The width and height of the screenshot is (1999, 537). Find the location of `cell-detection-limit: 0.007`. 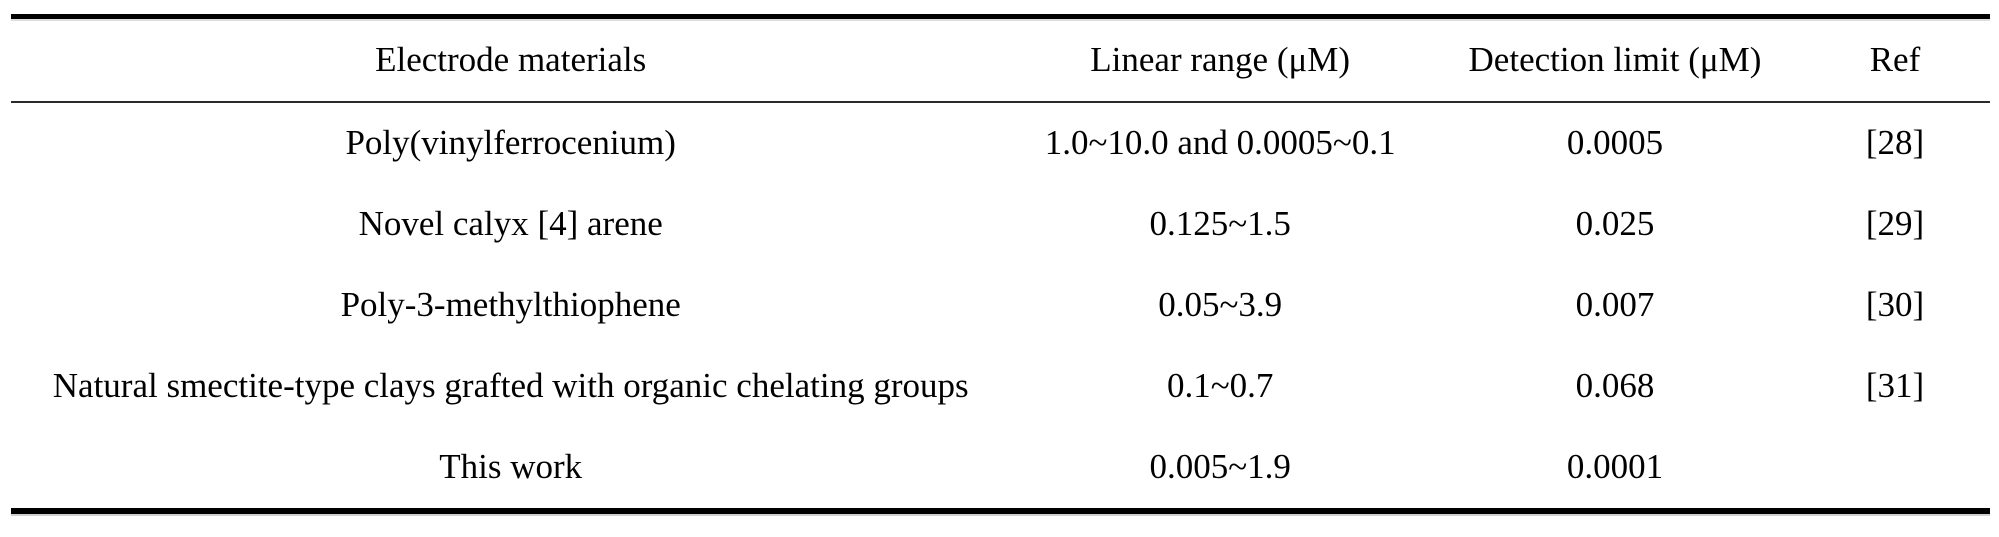

cell-detection-limit: 0.007 is located at coordinates (1615, 305).